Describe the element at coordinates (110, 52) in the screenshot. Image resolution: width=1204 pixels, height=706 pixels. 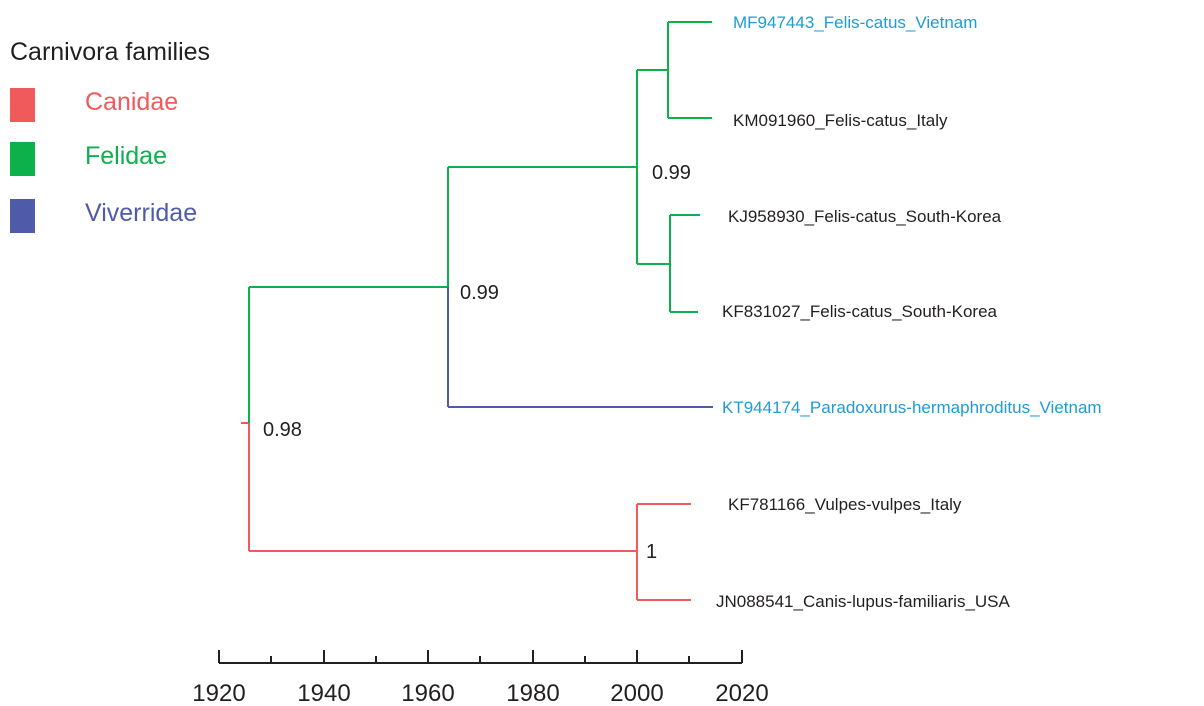
I see `legend-title: Carnivora families` at that location.